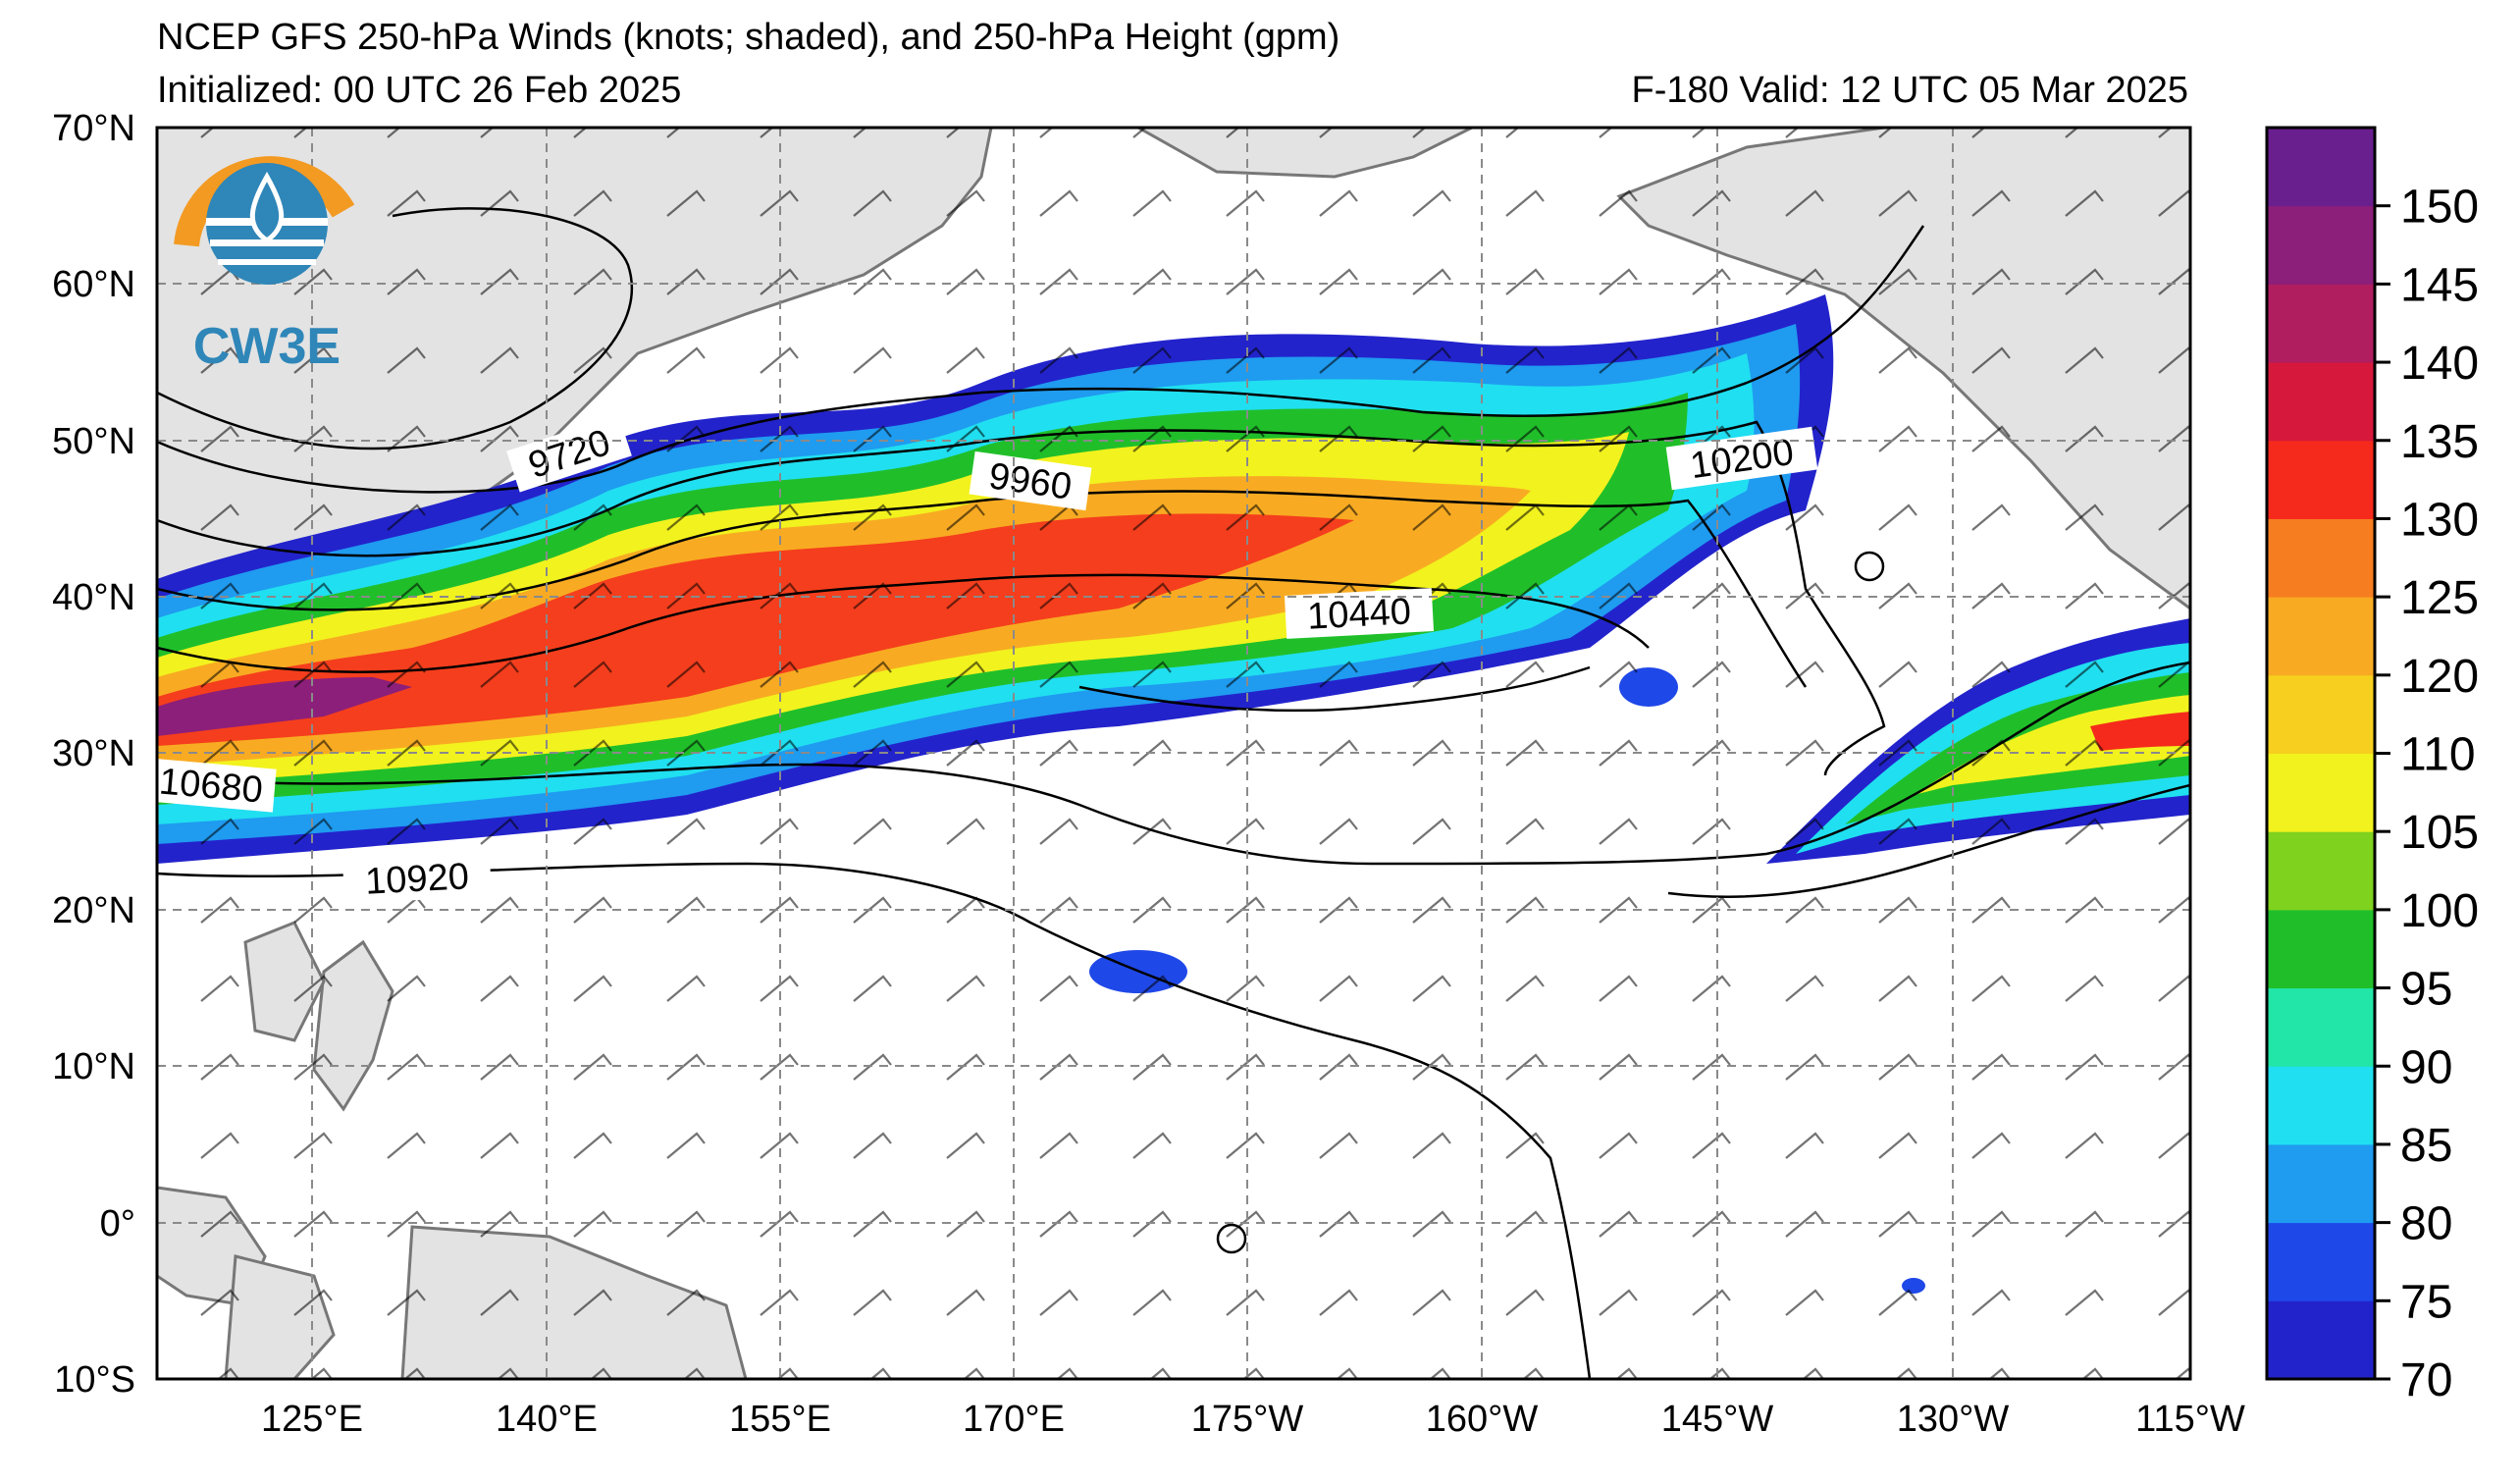  What do you see at coordinates (2439, 208) in the screenshot?
I see `colorbar-label: 150` at bounding box center [2439, 208].